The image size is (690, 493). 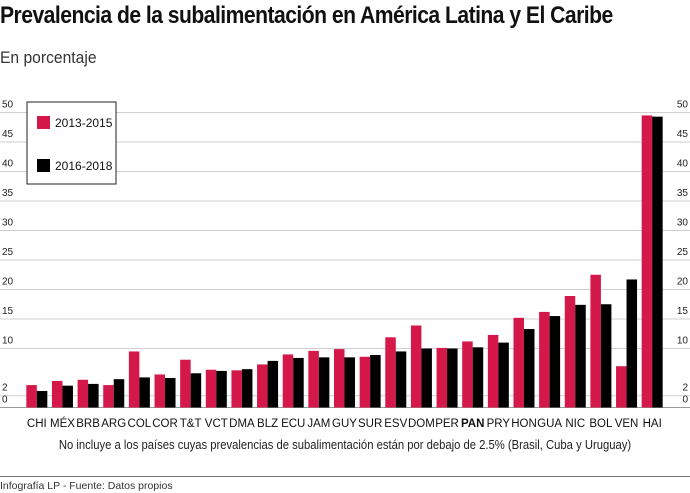 What do you see at coordinates (683, 223) in the screenshot?
I see `y-tick-label-right-30: 30` at bounding box center [683, 223].